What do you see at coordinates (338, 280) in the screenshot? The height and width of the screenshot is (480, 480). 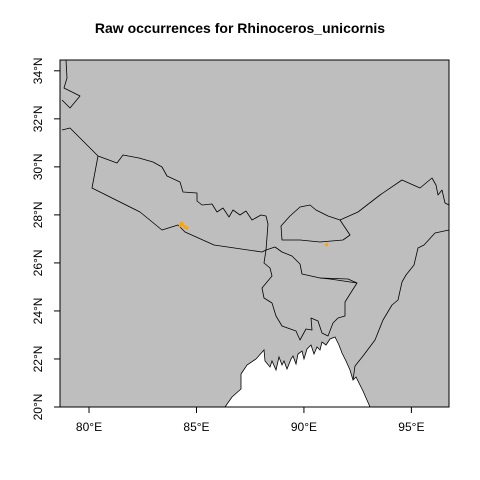 I see `border-bangladesh-east` at bounding box center [338, 280].